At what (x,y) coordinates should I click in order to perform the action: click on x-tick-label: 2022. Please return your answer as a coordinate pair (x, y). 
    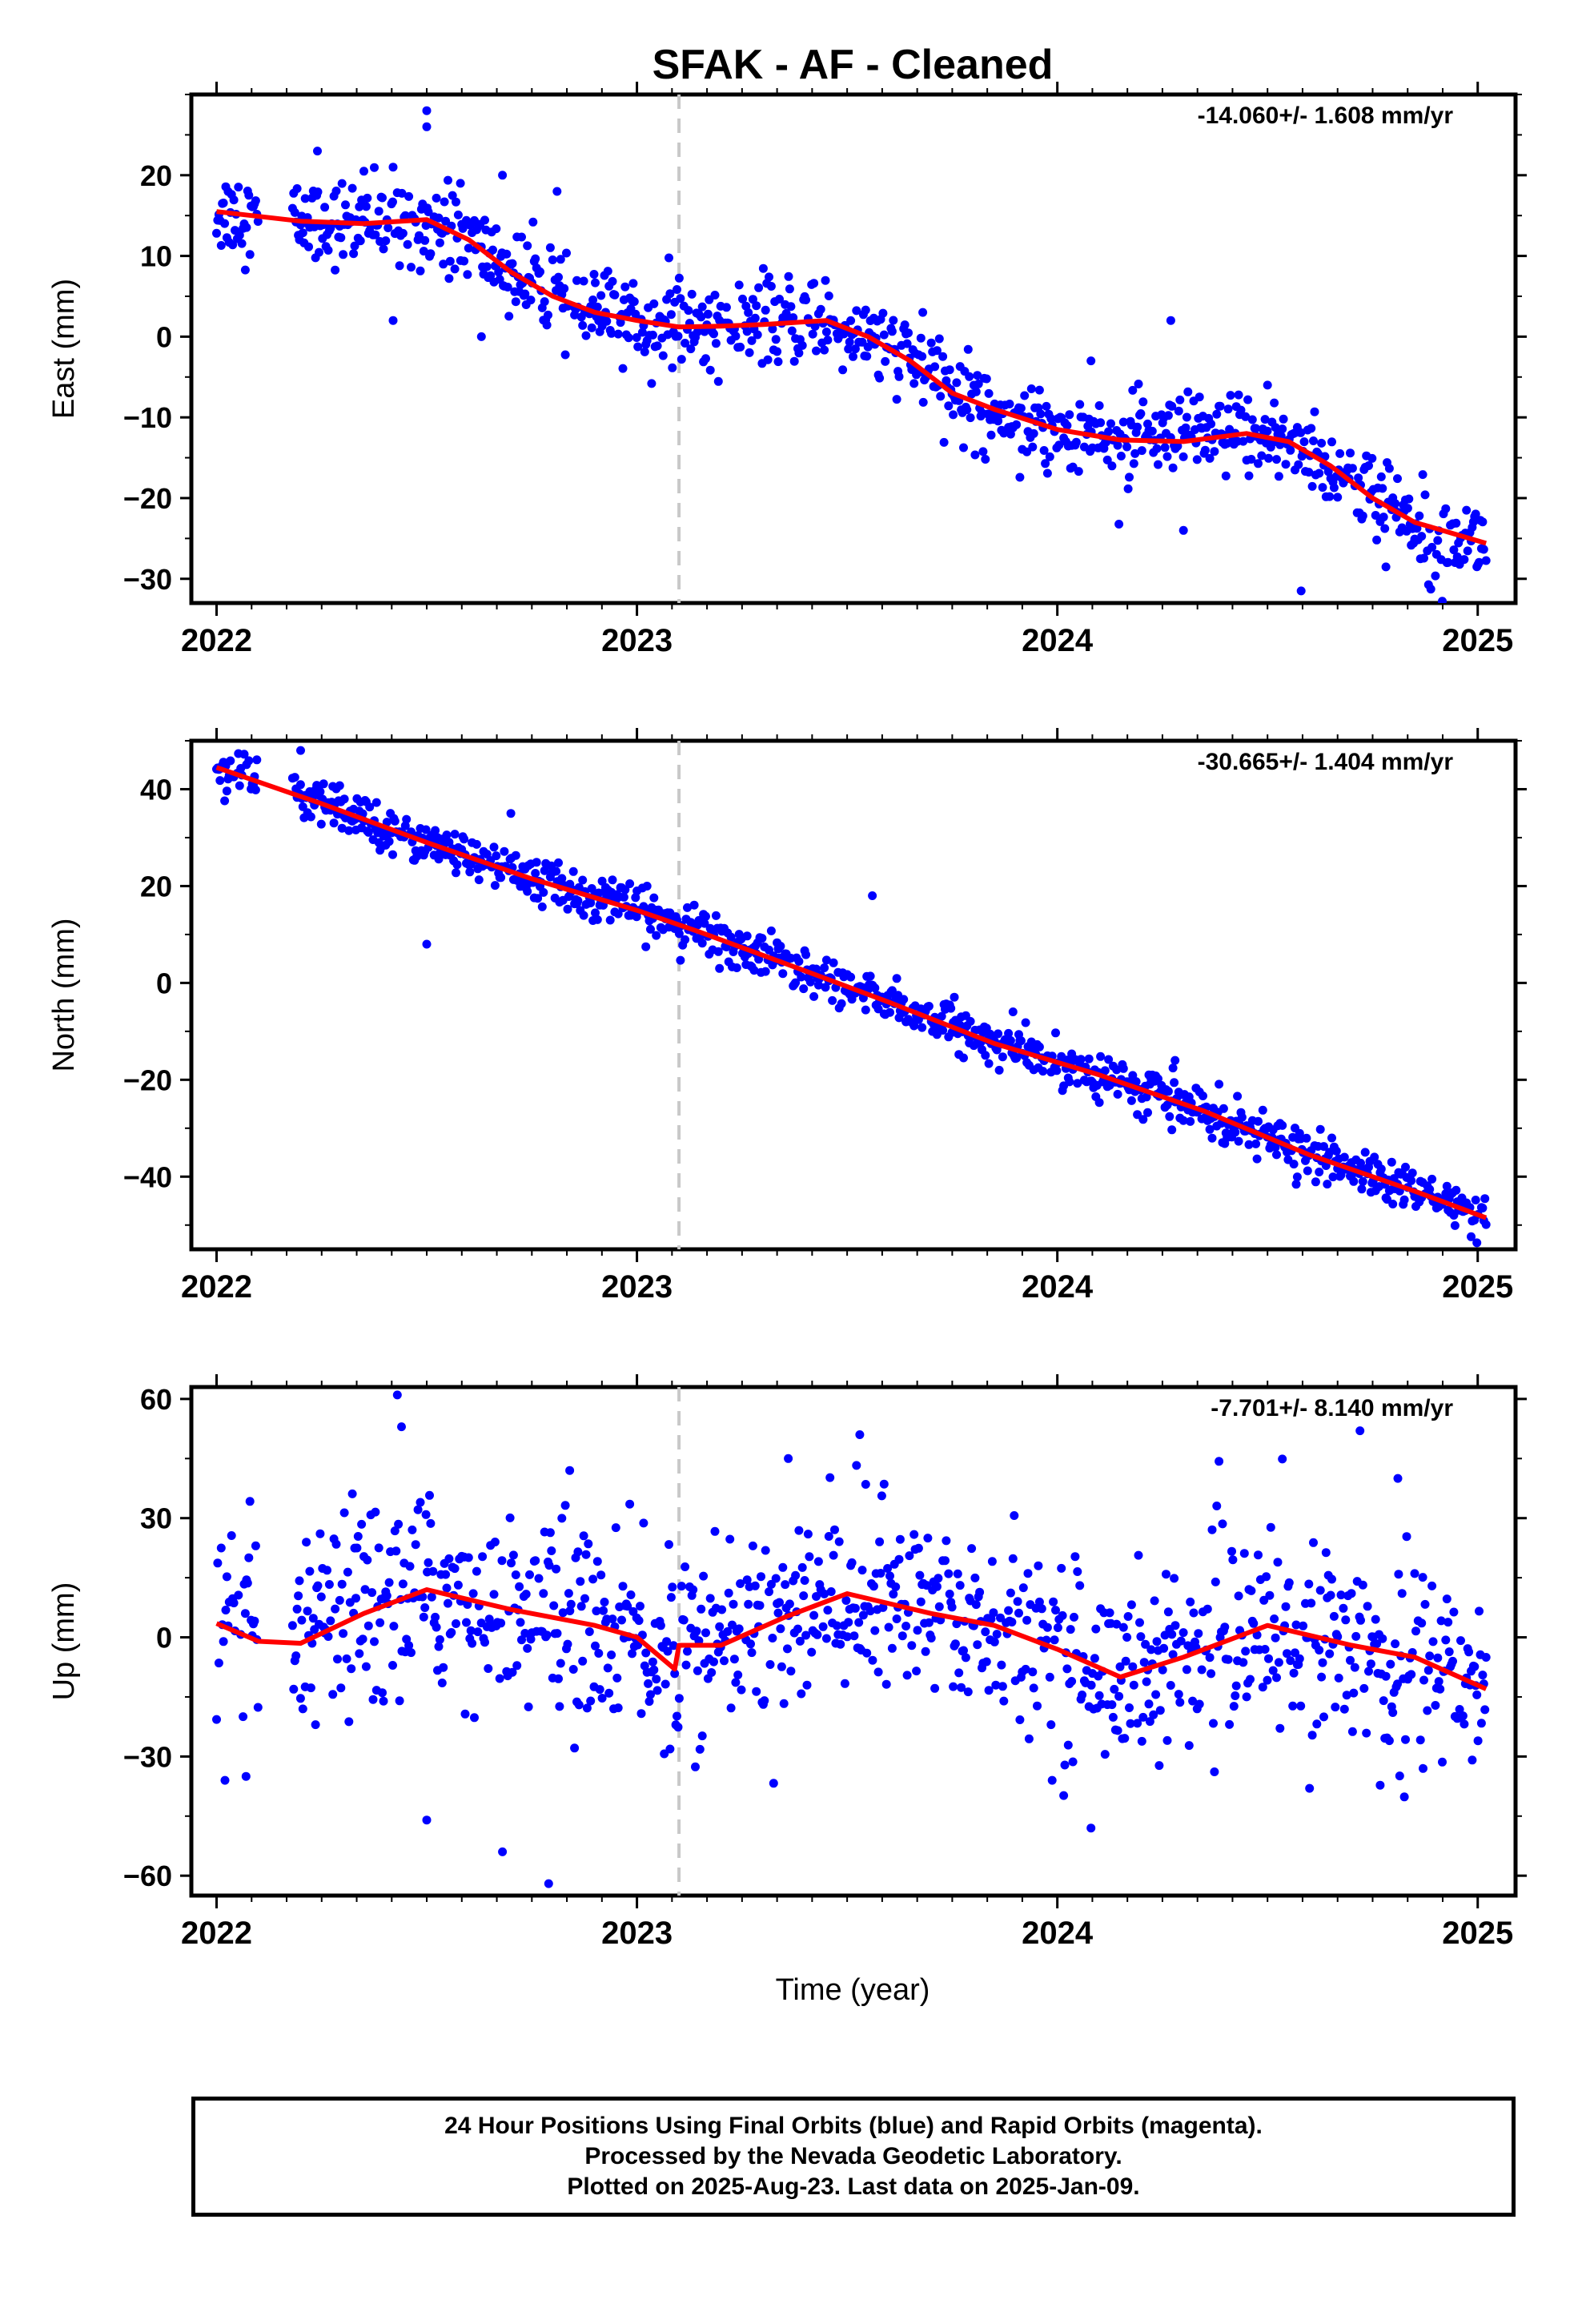
    Looking at the image, I should click on (216, 640).